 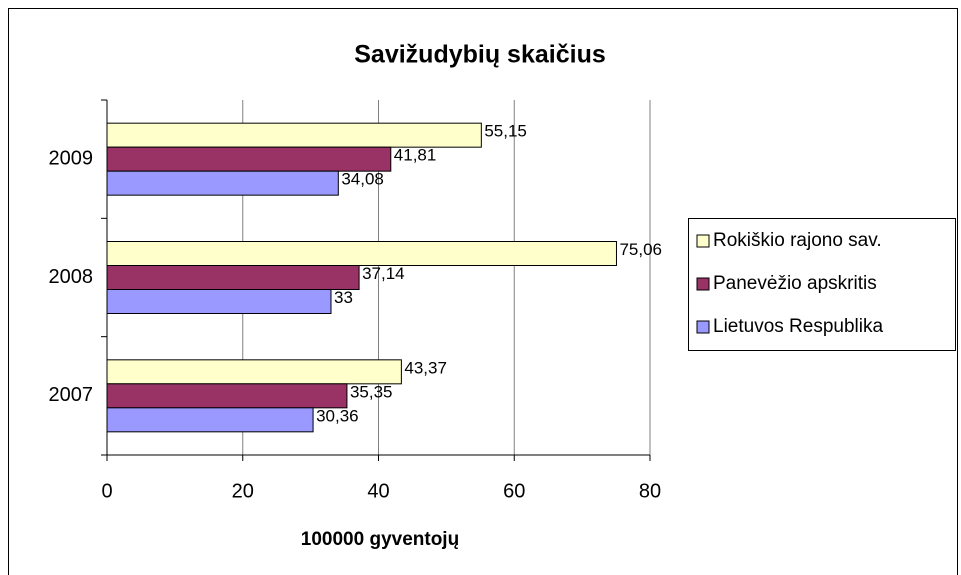 What do you see at coordinates (505, 131) in the screenshot?
I see `value-label: 55,15` at bounding box center [505, 131].